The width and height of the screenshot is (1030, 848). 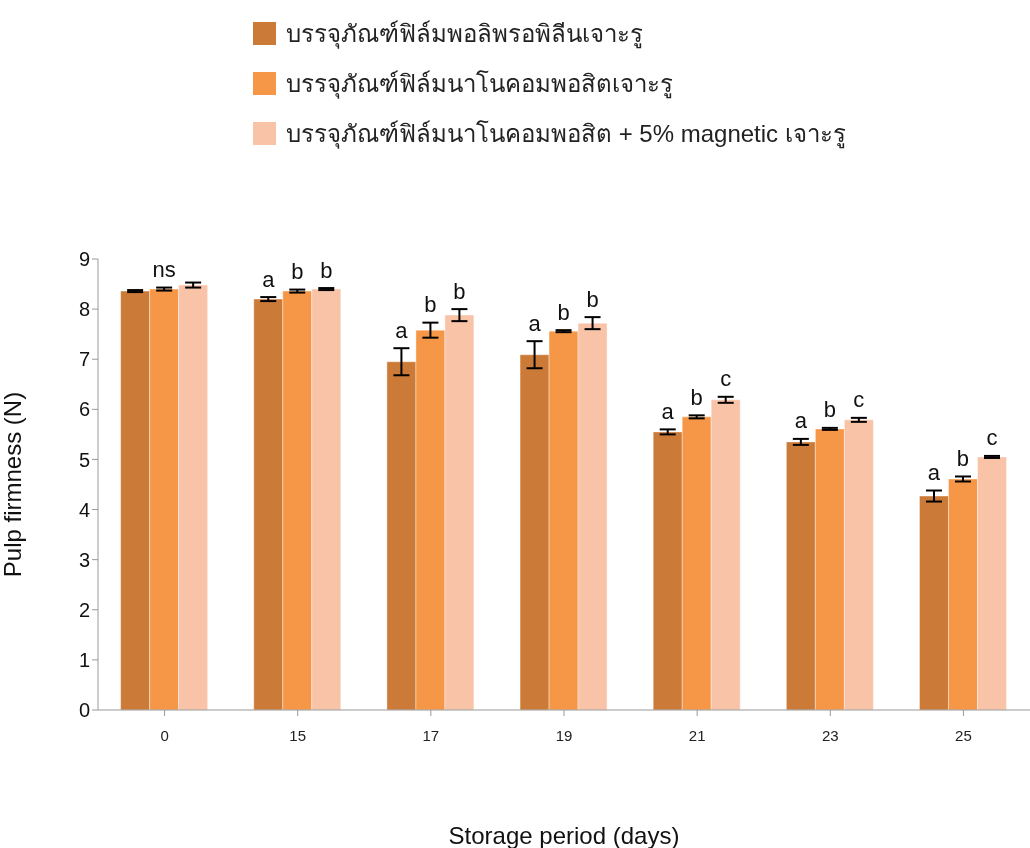 What do you see at coordinates (84, 409) in the screenshot?
I see `y-tick-label: 6` at bounding box center [84, 409].